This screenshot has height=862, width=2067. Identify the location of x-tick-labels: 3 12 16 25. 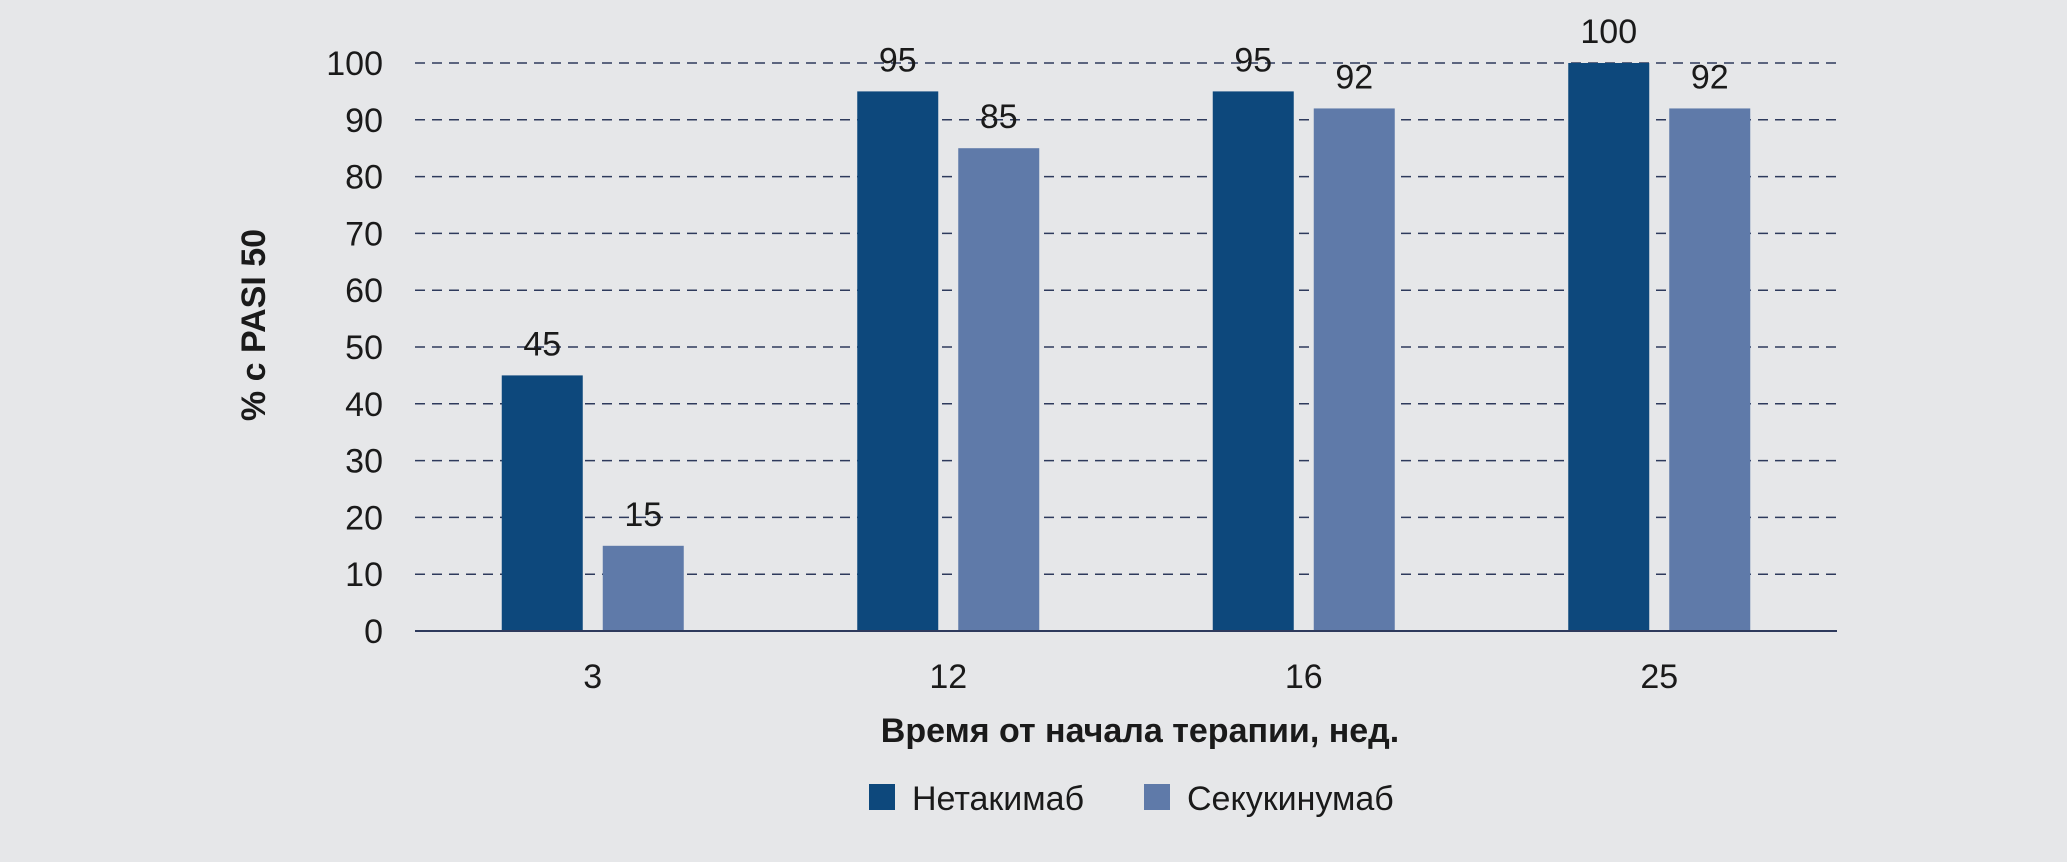
(1130, 677).